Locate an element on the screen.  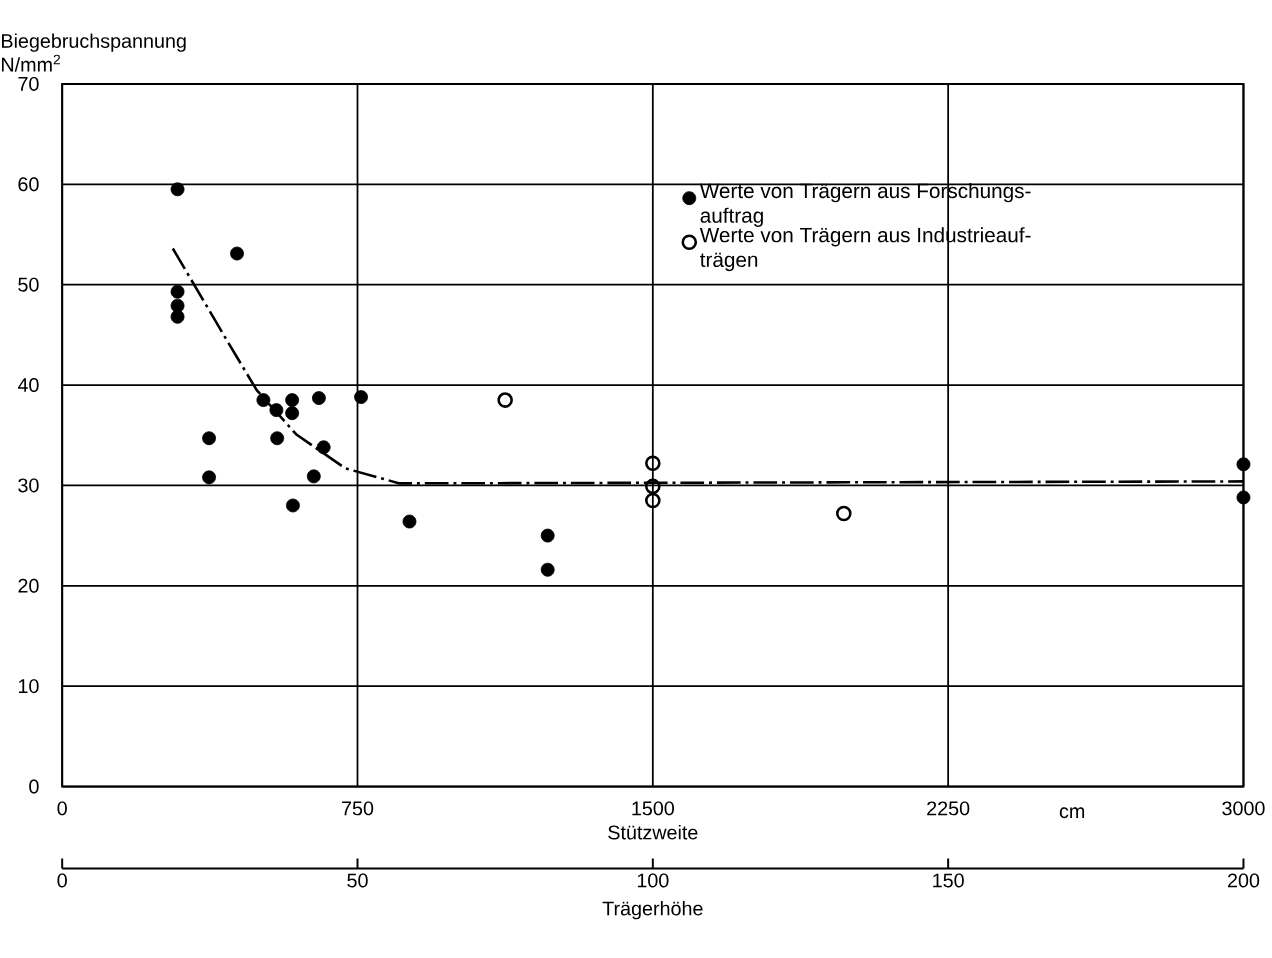
y-tick-label: 70 is located at coordinates (28, 83).